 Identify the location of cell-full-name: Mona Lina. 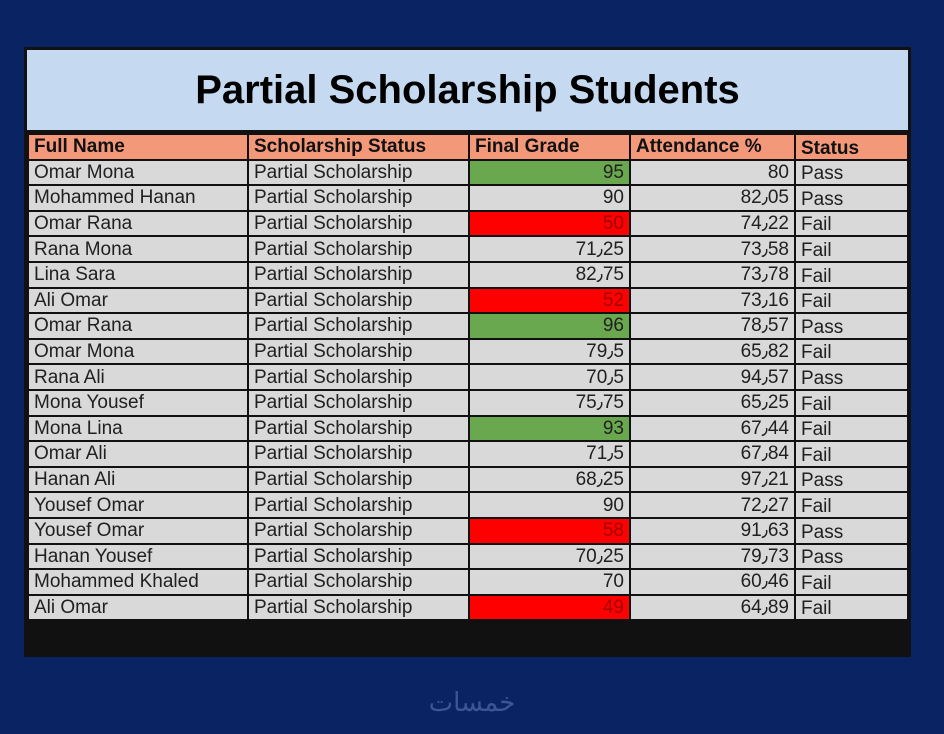
(138, 428).